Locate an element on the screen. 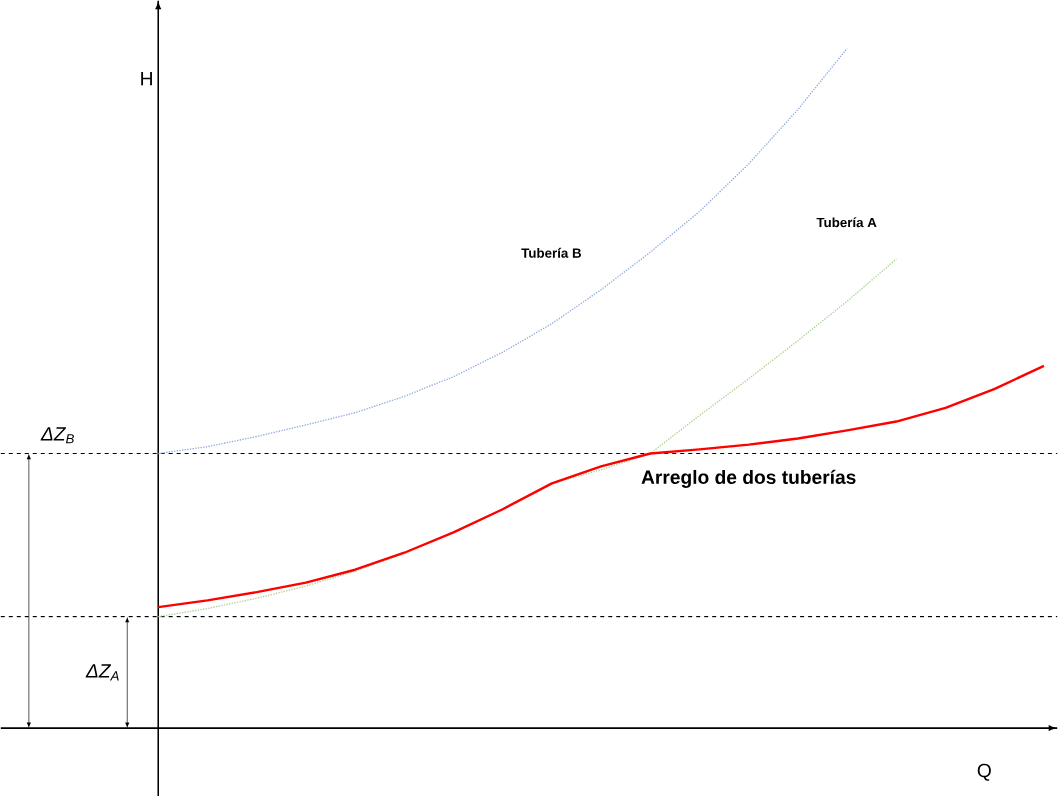  ref-line-label: ΔZ$_{A}$ is located at coordinates (102, 672).